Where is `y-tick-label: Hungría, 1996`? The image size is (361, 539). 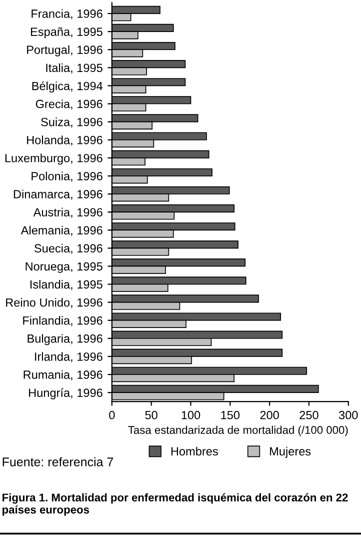
y-tick-label: Hungría, 1996 is located at coordinates (65, 394).